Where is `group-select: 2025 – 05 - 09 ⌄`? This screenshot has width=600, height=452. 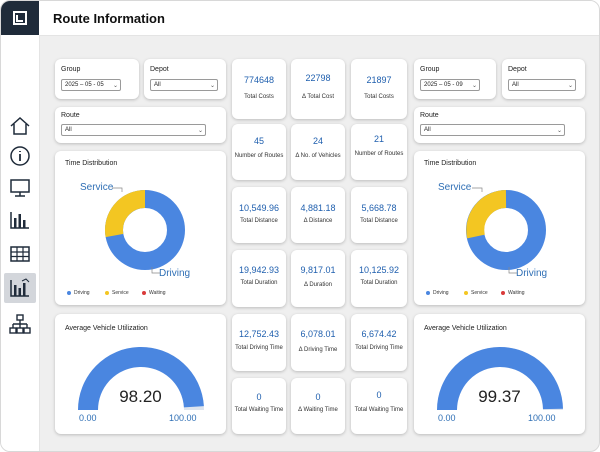 group-select: 2025 – 05 - 09 ⌄ is located at coordinates (450, 85).